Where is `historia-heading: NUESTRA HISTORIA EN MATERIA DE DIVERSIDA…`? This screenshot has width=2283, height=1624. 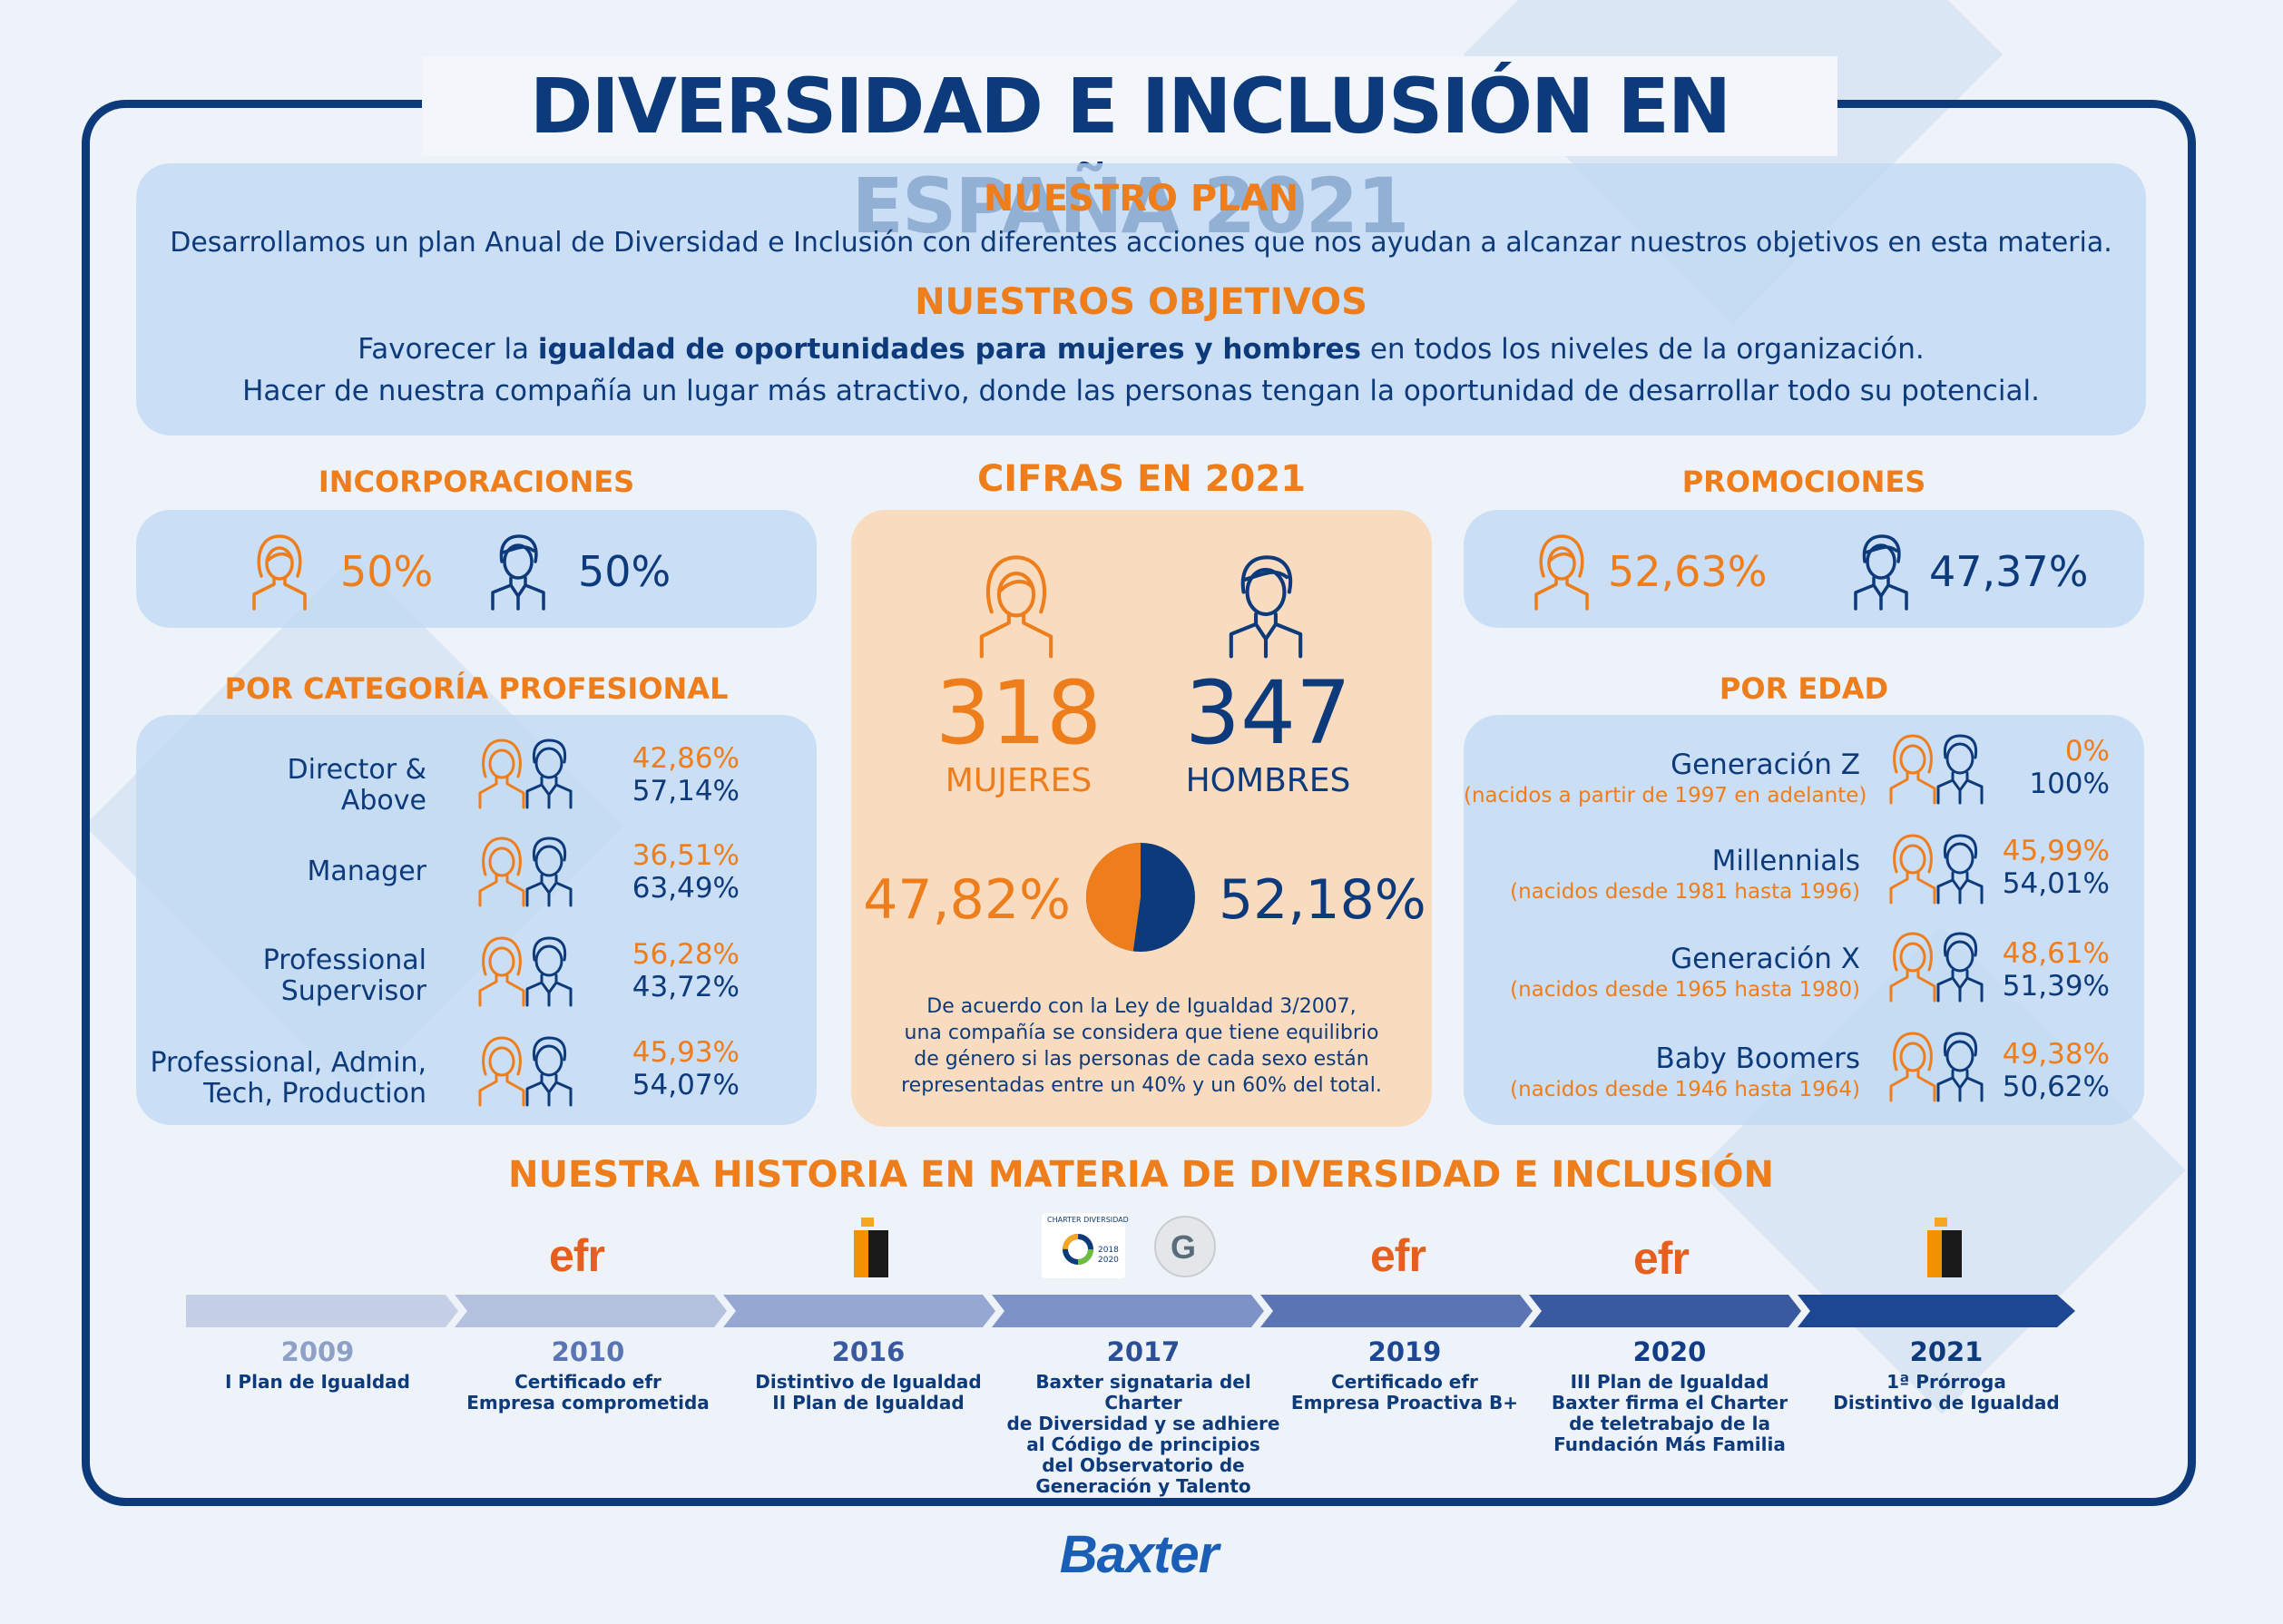 historia-heading: NUESTRA HISTORIA EN MATERIA DE DIVERSIDA… is located at coordinates (1141, 1175).